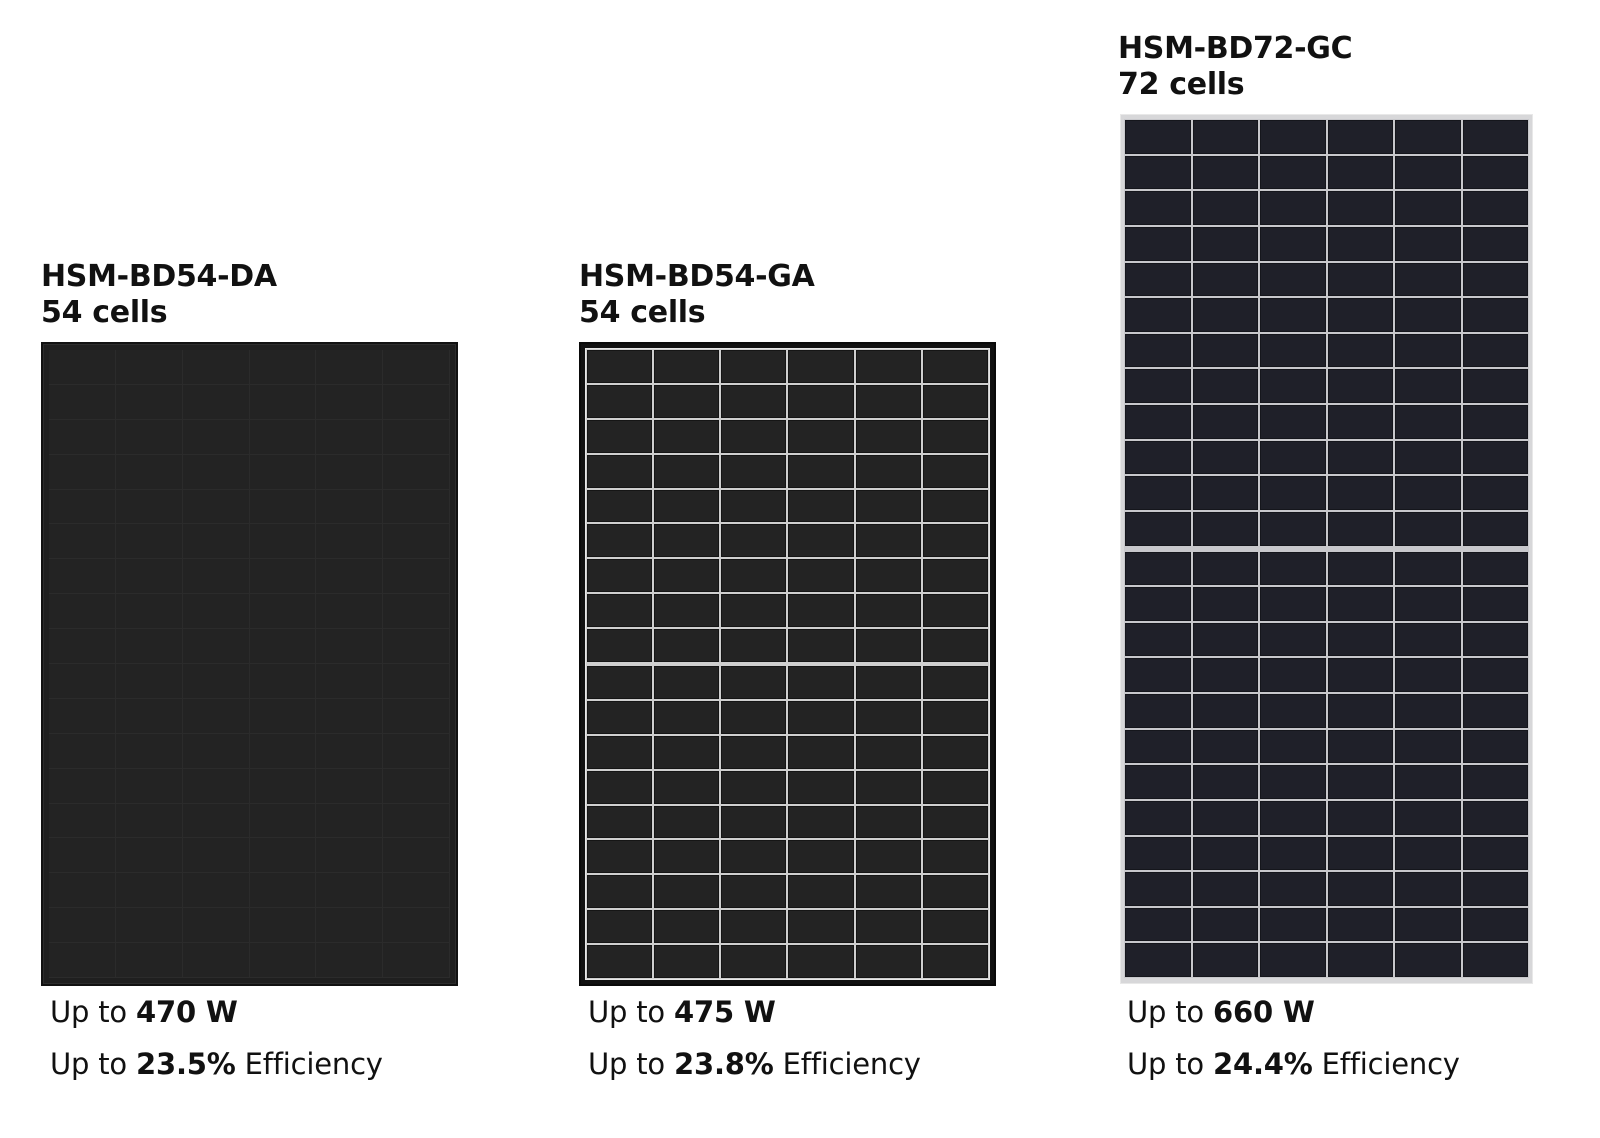 This screenshot has width=1600, height=1138. What do you see at coordinates (1264, 1012) in the screenshot?
I see `power-value: 660 W` at bounding box center [1264, 1012].